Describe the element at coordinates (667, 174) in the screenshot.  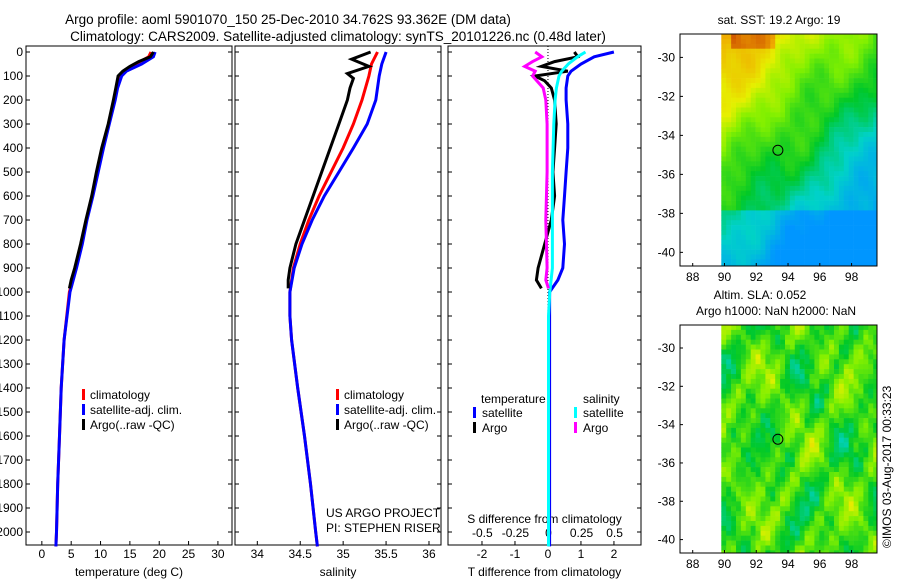
I see `lat-tick-label: -36` at that location.